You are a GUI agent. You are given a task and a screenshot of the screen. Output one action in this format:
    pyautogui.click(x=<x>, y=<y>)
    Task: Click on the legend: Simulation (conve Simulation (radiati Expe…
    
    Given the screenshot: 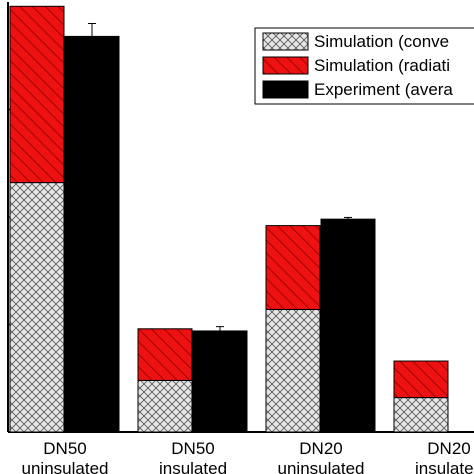 What is the action you would take?
    pyautogui.click(x=364, y=66)
    